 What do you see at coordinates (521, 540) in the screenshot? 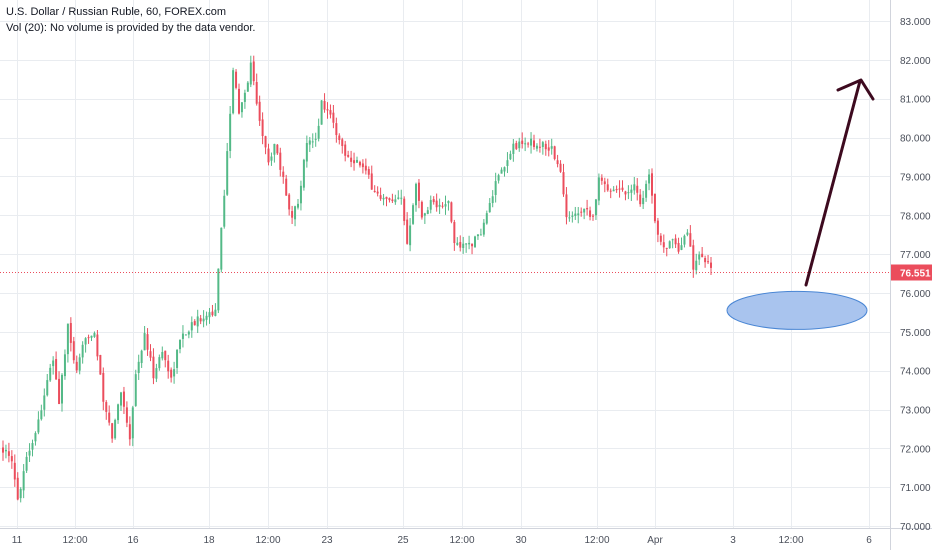
I see `x-tick-label: 30` at bounding box center [521, 540].